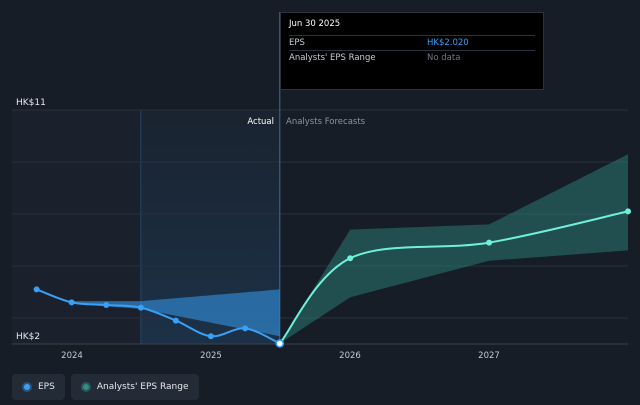 The width and height of the screenshot is (640, 405). I want to click on y-tick-label-bottom: HK$2, so click(28, 337).